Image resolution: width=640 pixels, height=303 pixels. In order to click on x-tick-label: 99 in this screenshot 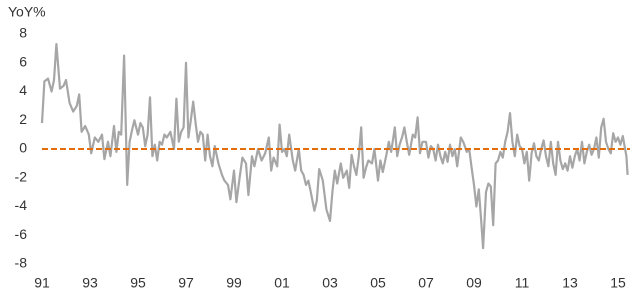, I will do `click(234, 283)`.